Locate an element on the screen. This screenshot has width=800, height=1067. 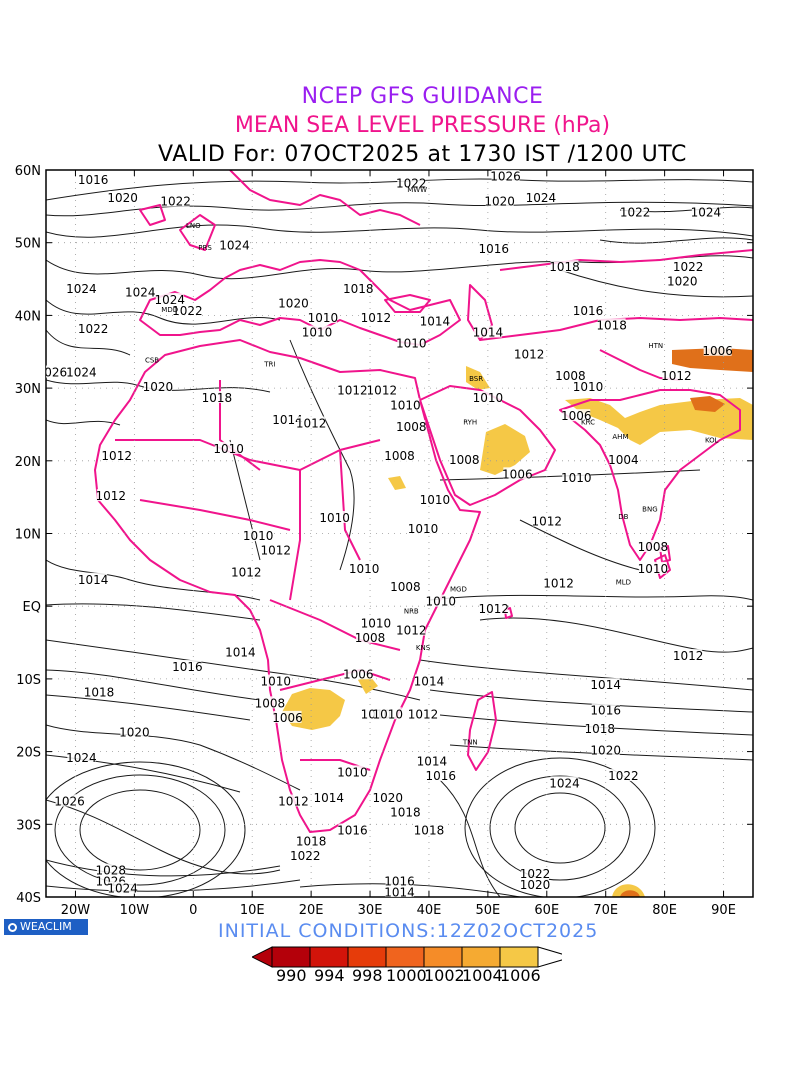
lon-label: 80E is located at coordinates (664, 910).